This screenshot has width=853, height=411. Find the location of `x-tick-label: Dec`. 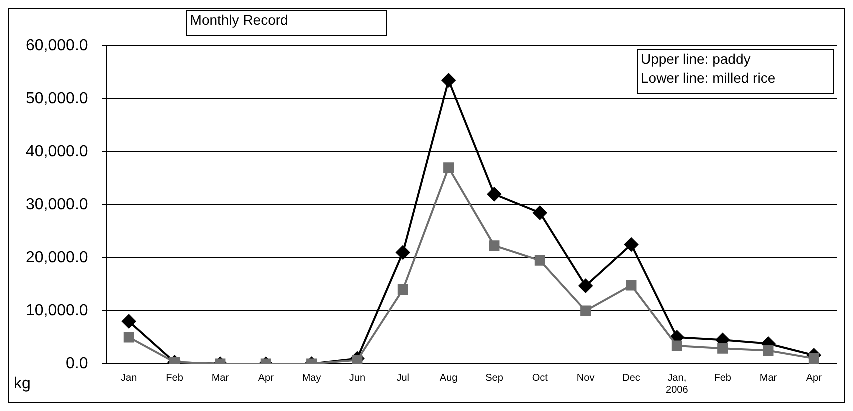

x-tick-label: Dec is located at coordinates (631, 378).